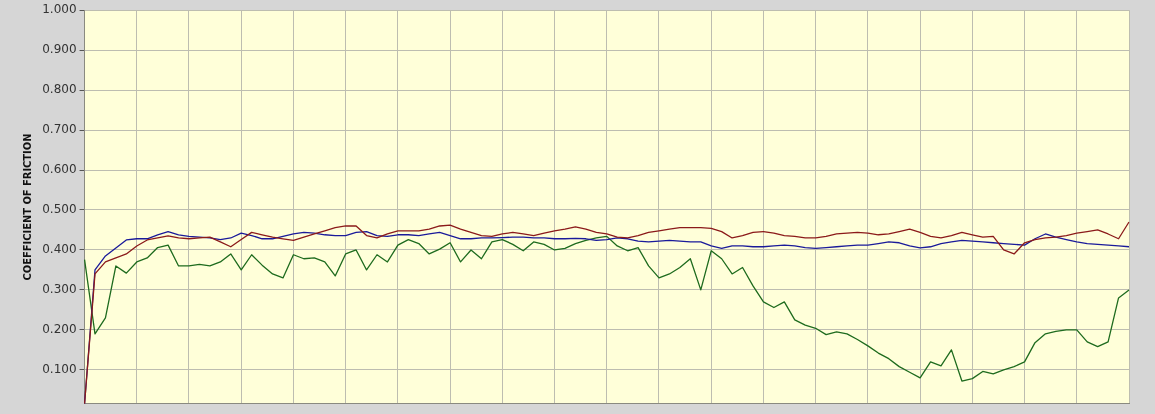 The height and width of the screenshot is (414, 1155). Describe the element at coordinates (59, 49) in the screenshot. I see `y-tick-label: 0.900` at that location.